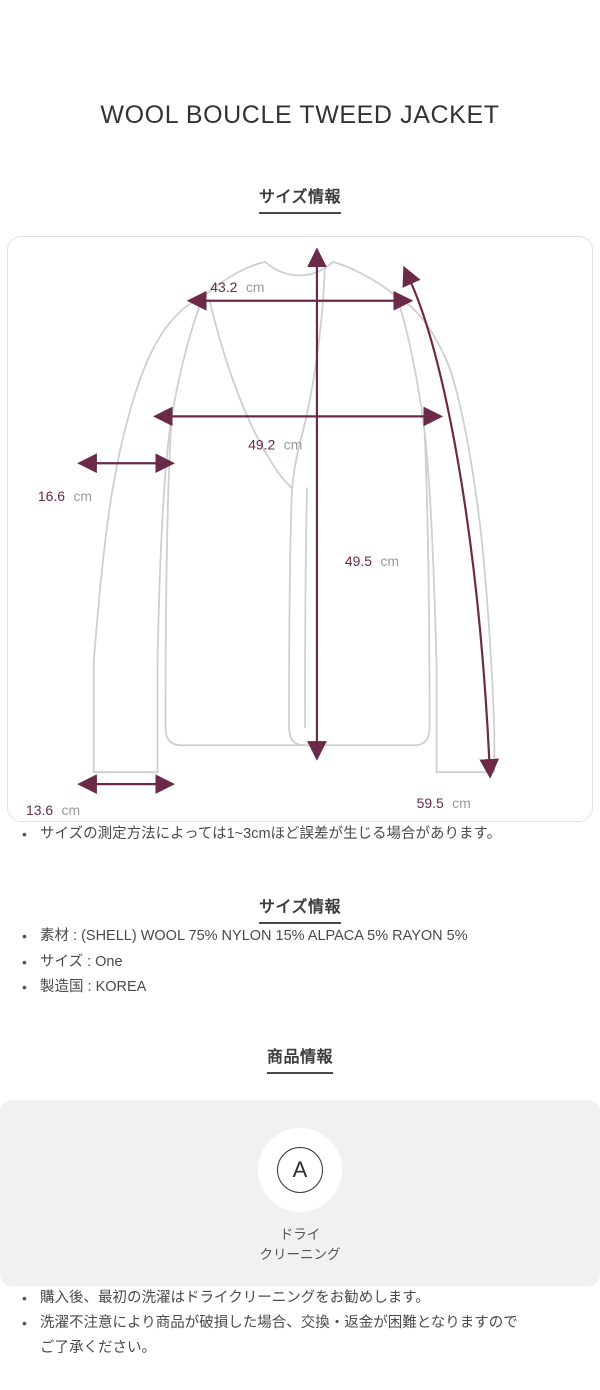  What do you see at coordinates (279, 1322) in the screenshot?
I see `care-note-text: 洗濯不注意により商品が破損した場合、交換・返金が困難となりますので` at bounding box center [279, 1322].